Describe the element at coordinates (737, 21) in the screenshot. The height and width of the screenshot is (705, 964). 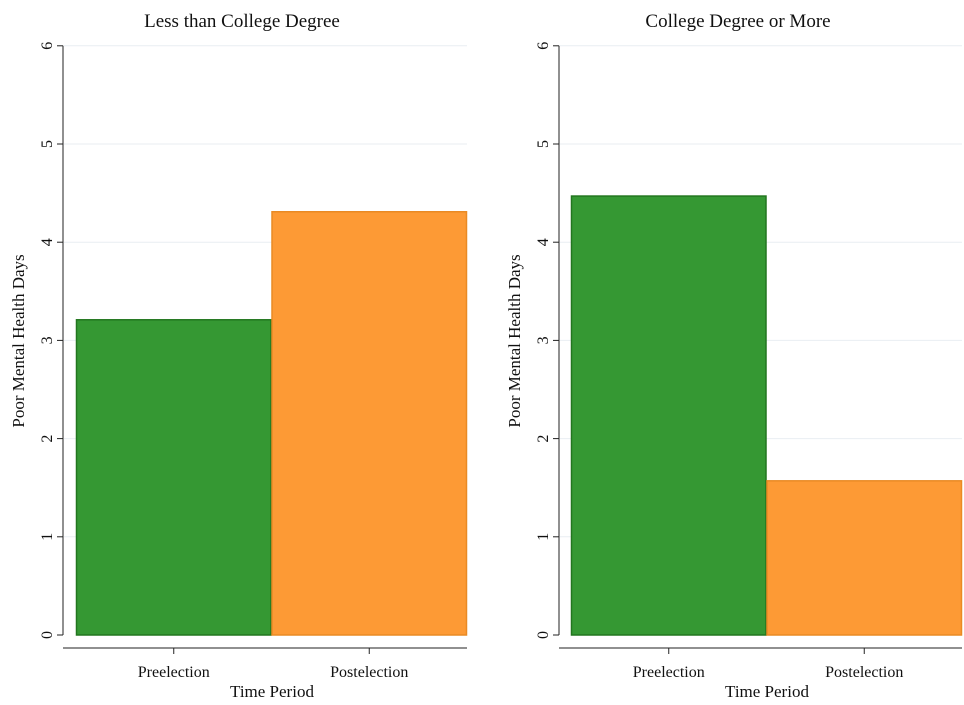
I see `panel-title: College Degree or More` at that location.